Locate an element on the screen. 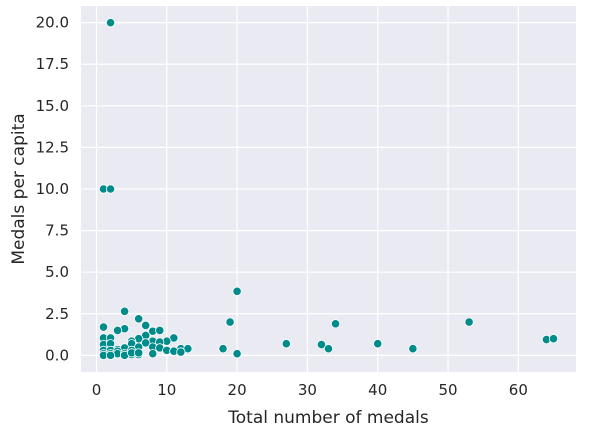 The image size is (595, 437). x-tick-label: 50 is located at coordinates (447, 390).